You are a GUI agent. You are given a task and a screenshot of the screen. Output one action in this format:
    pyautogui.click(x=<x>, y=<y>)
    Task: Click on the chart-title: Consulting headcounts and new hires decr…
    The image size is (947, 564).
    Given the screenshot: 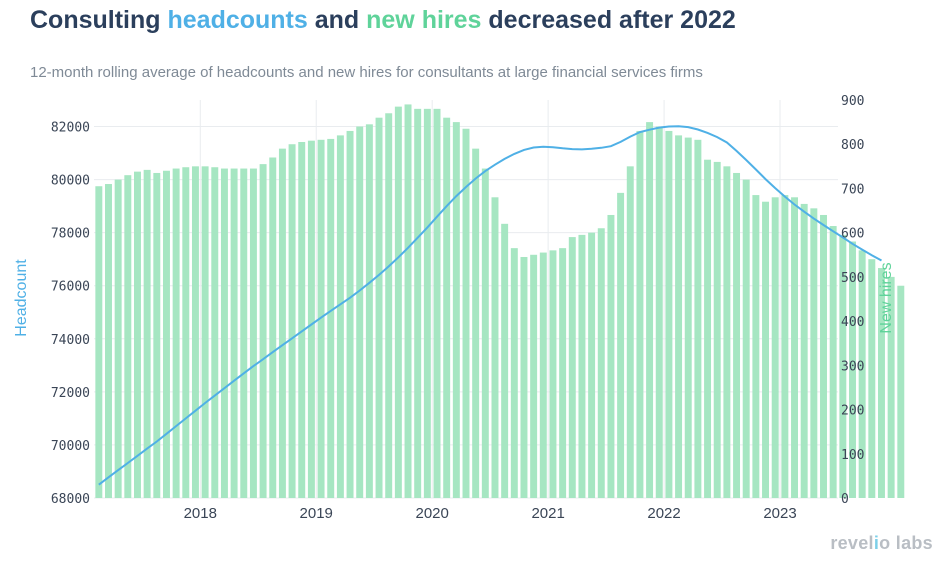 What is the action you would take?
    pyautogui.click(x=383, y=20)
    